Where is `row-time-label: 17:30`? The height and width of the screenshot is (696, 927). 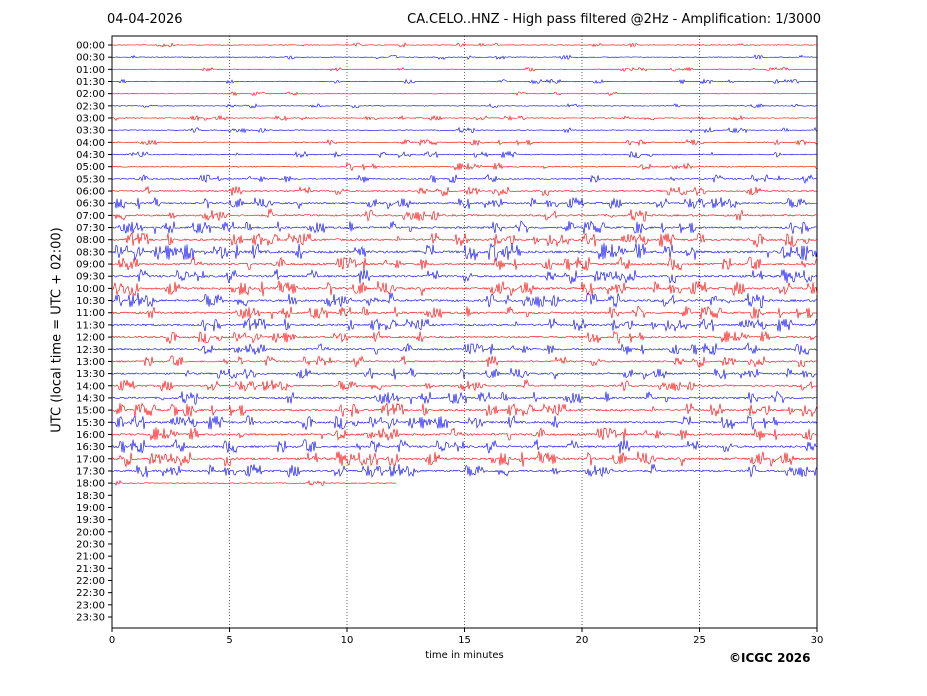
row-time-label: 17:30 is located at coordinates (90, 471).